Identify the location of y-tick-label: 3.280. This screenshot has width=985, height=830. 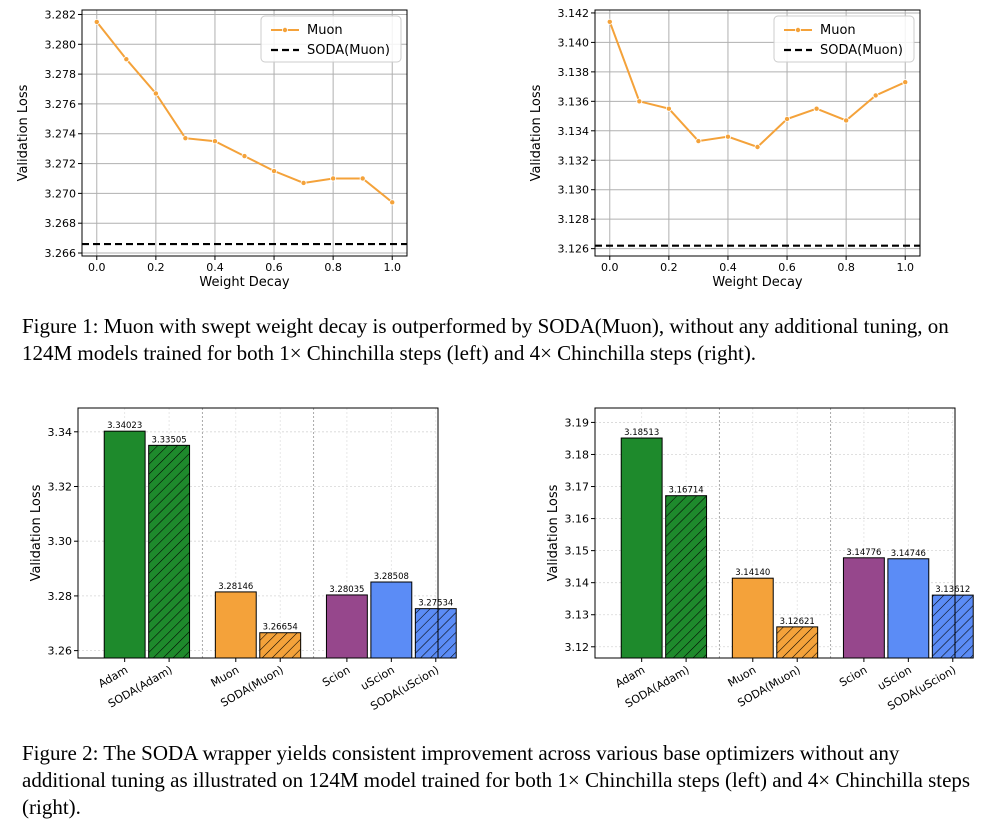
(61, 44).